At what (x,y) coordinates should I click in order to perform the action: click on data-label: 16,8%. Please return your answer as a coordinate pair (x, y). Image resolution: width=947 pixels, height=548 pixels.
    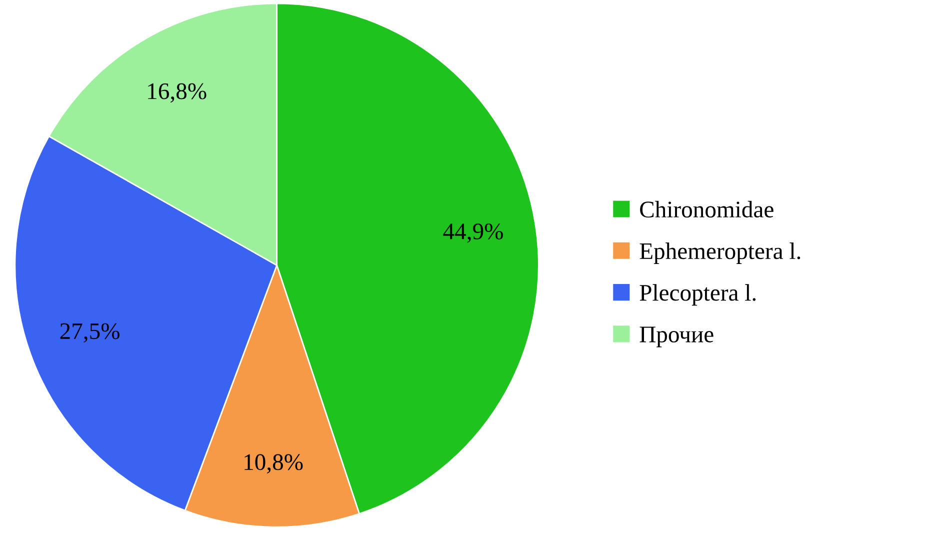
    Looking at the image, I should click on (177, 93).